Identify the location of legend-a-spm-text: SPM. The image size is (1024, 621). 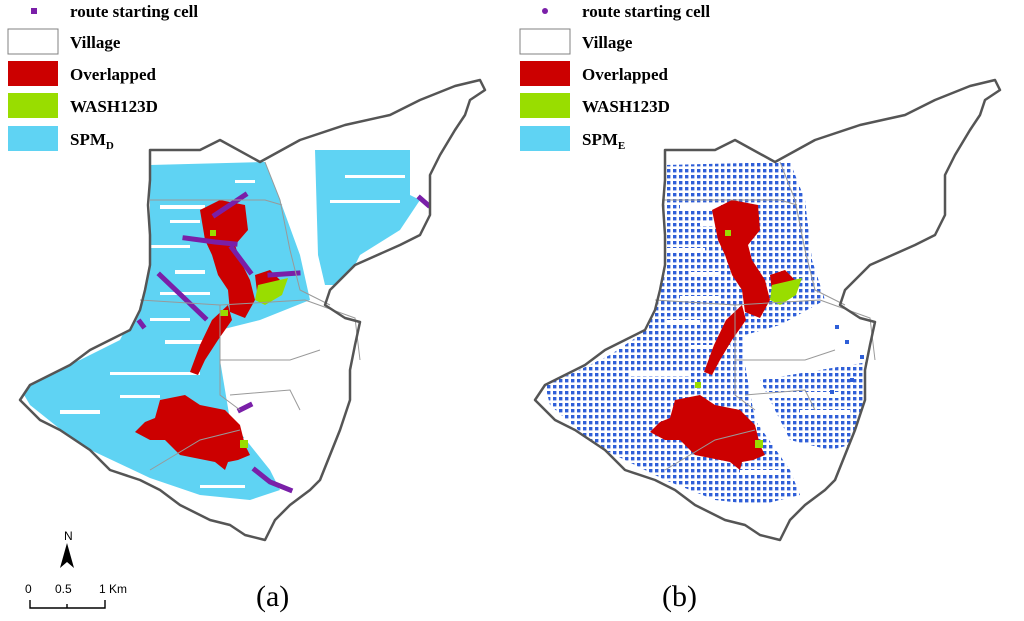
(88, 139).